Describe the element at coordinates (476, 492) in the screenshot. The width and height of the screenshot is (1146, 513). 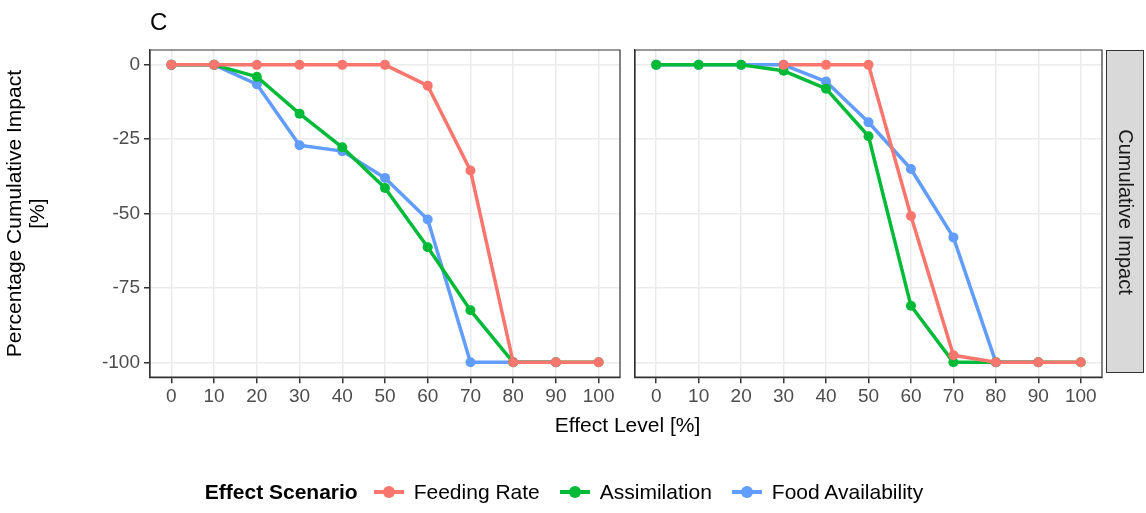
I see `legend-label: Feeding Rate` at that location.